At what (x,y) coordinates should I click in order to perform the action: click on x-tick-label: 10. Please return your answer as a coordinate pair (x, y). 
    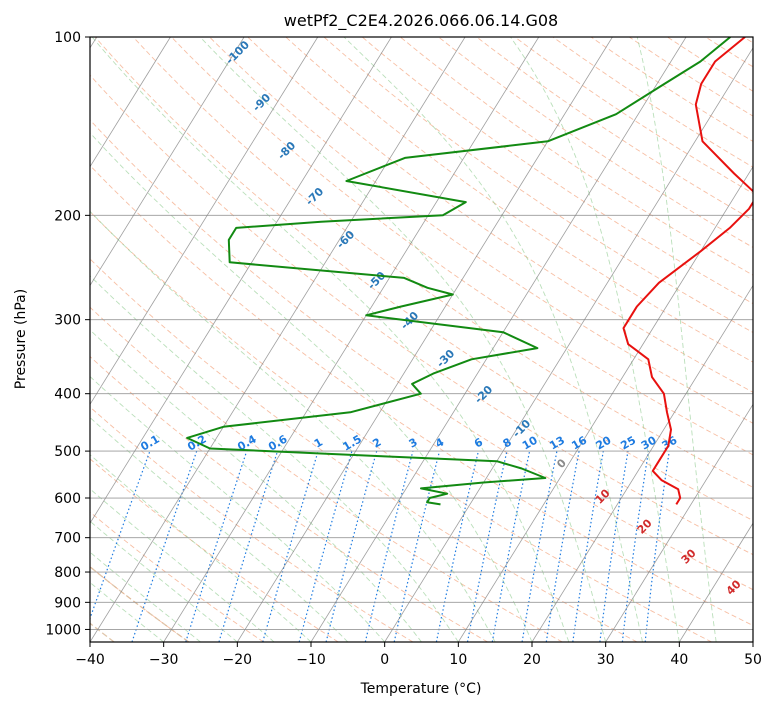
    Looking at the image, I should click on (458, 660).